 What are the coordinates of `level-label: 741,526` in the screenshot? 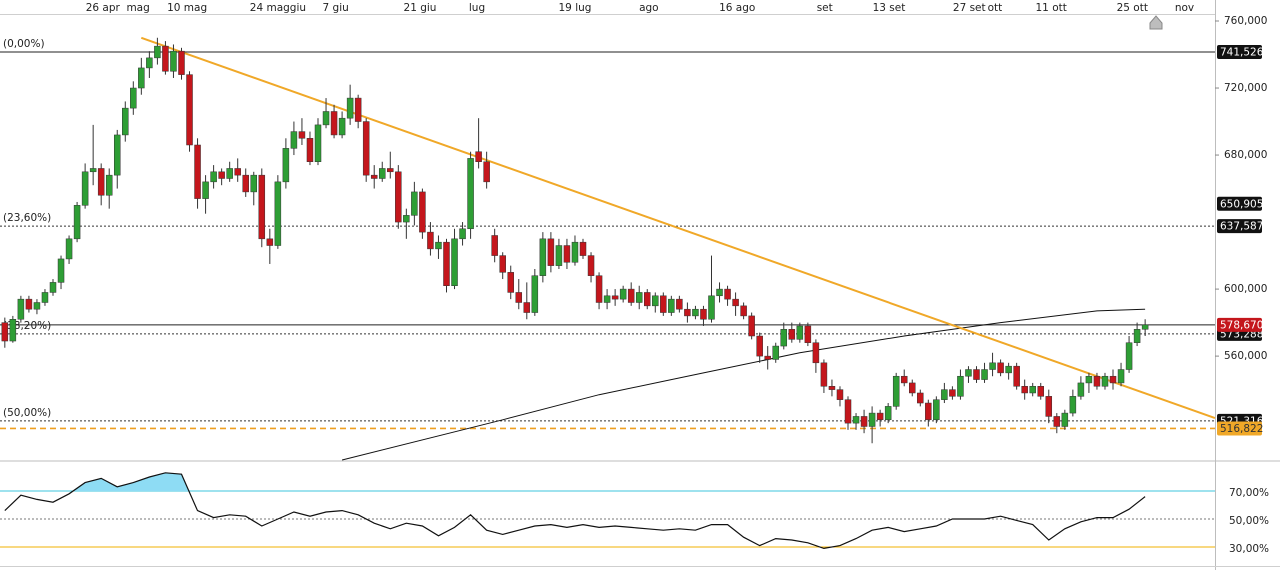 It's located at (1242, 52).